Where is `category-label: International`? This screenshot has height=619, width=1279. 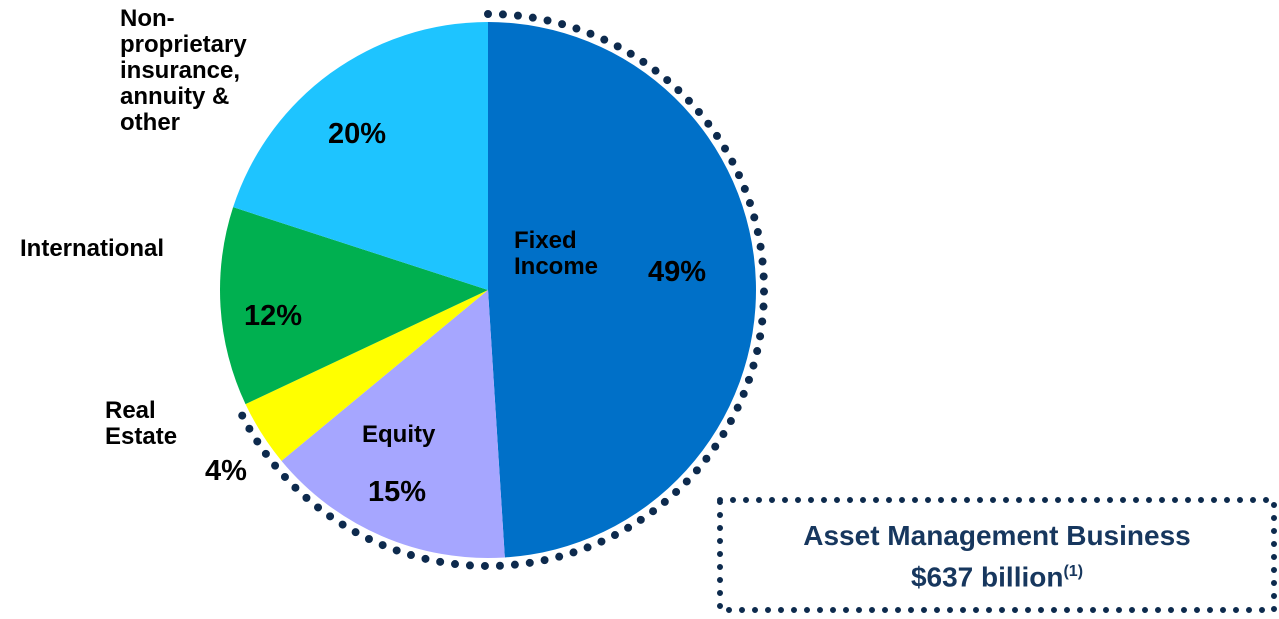
category-label: International is located at coordinates (92, 248).